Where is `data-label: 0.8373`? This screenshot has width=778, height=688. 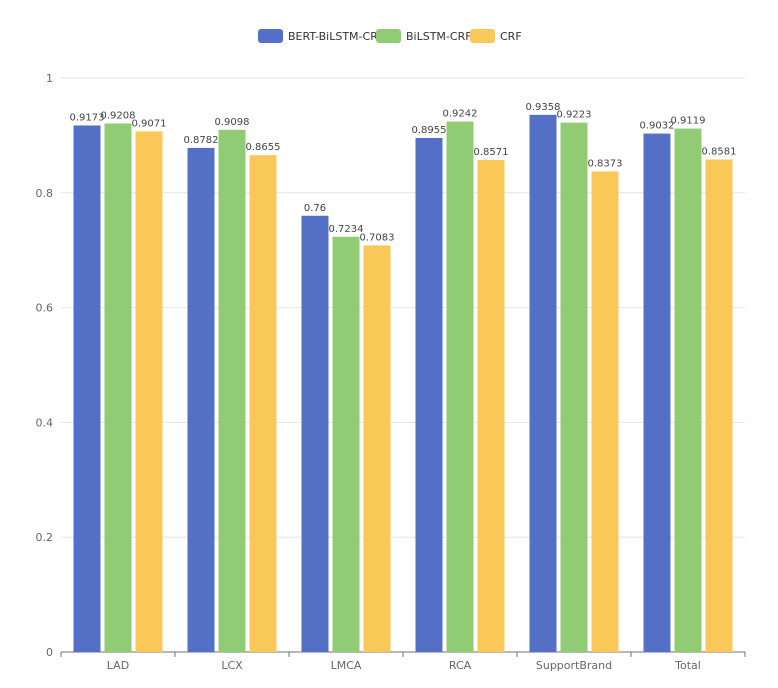 data-label: 0.8373 is located at coordinates (605, 163).